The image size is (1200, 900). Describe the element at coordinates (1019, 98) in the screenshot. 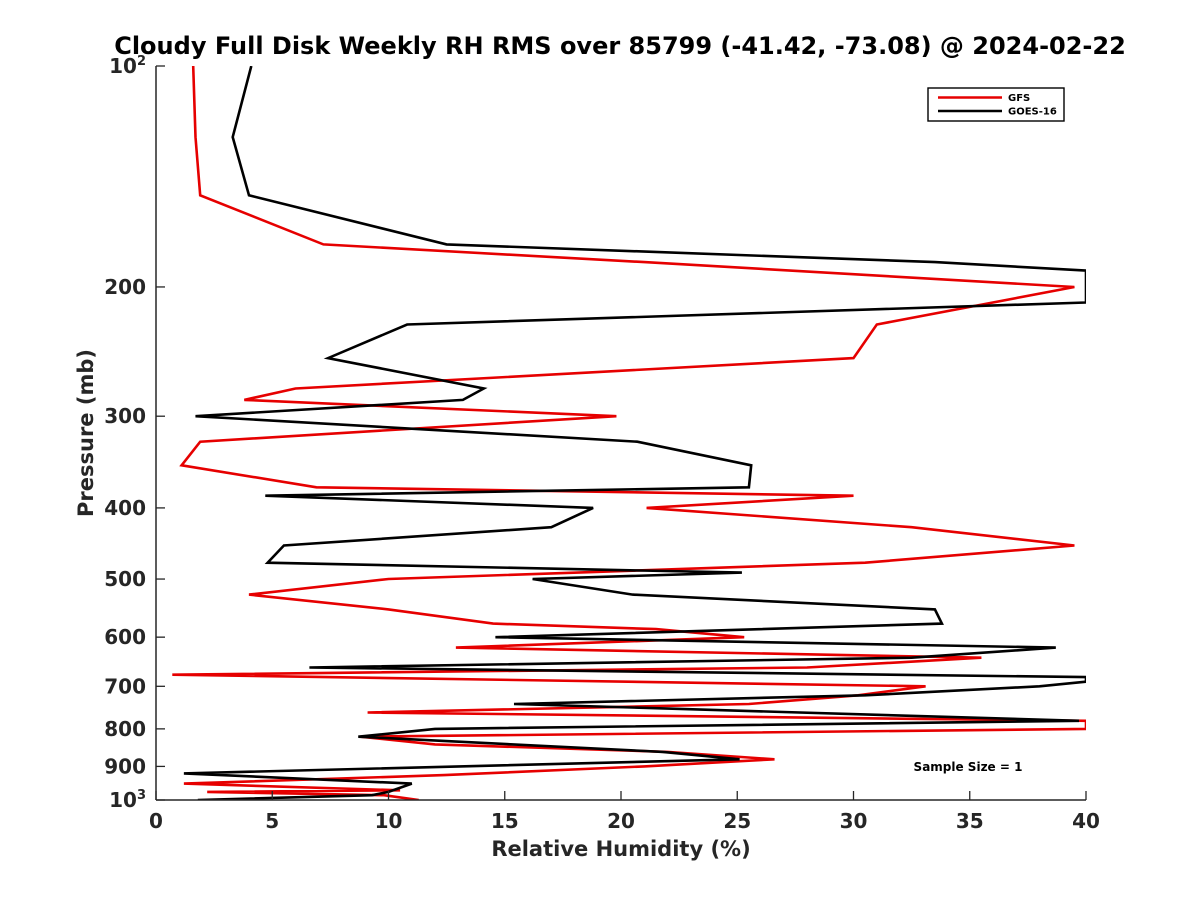

I see `legend-label-gfs: GFS` at that location.